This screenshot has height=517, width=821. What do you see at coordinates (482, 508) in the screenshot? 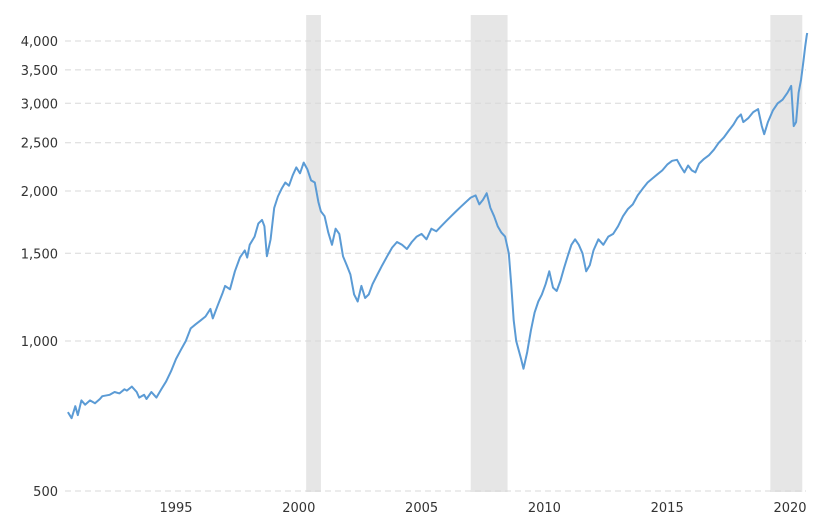
I see `x-axis-ticks: 1995 2000 2005 2010 2015 2020` at bounding box center [482, 508].